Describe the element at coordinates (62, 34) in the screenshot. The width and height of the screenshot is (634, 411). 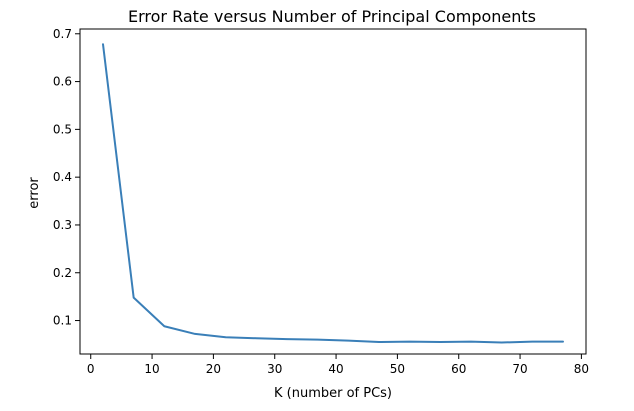
I see `y-tick-label: 0.7` at that location.